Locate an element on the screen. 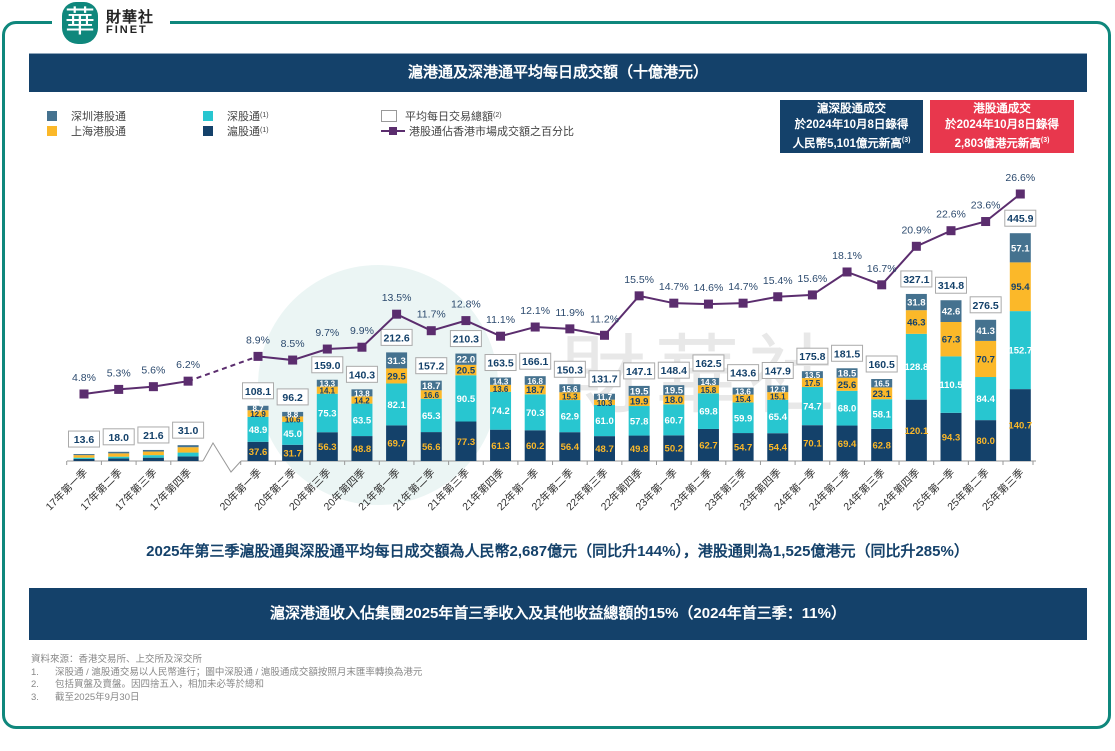  segment-label: 16.8 is located at coordinates (535, 381).